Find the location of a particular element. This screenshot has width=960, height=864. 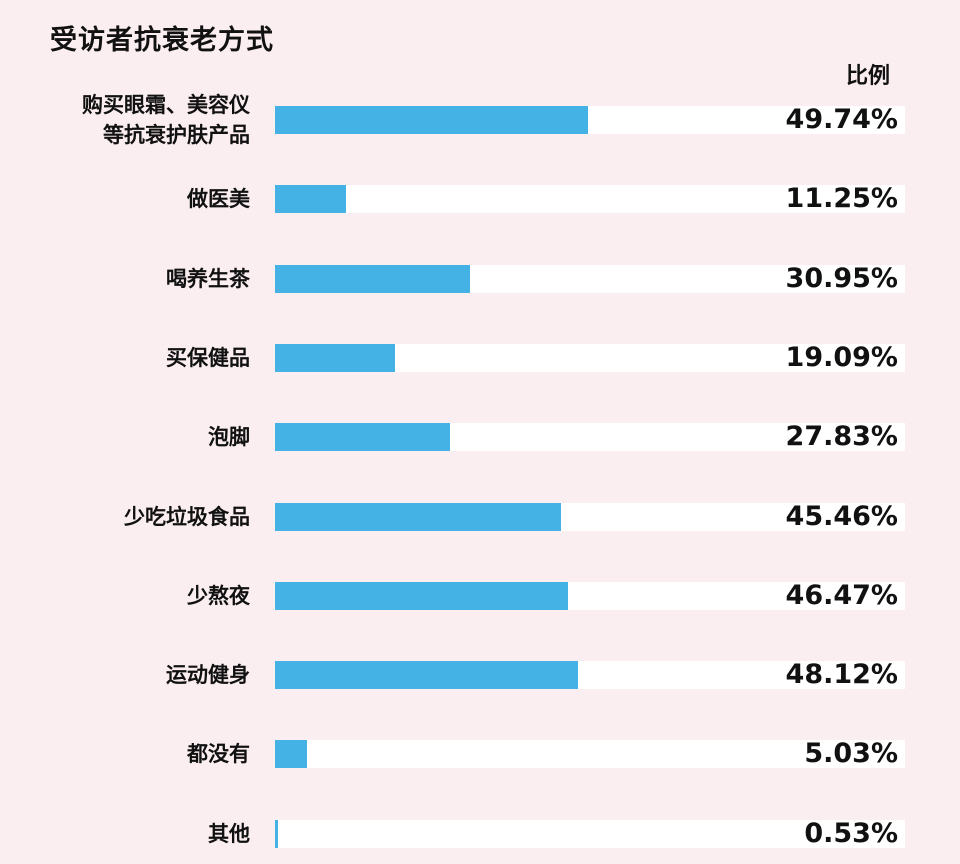

value-column-header: 比例 is located at coordinates (867, 76).